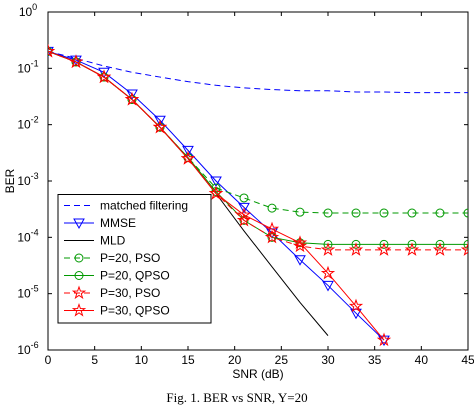 The image size is (474, 413). Describe the element at coordinates (35, 120) in the screenshot. I see `y-tick-exp: -2` at that location.